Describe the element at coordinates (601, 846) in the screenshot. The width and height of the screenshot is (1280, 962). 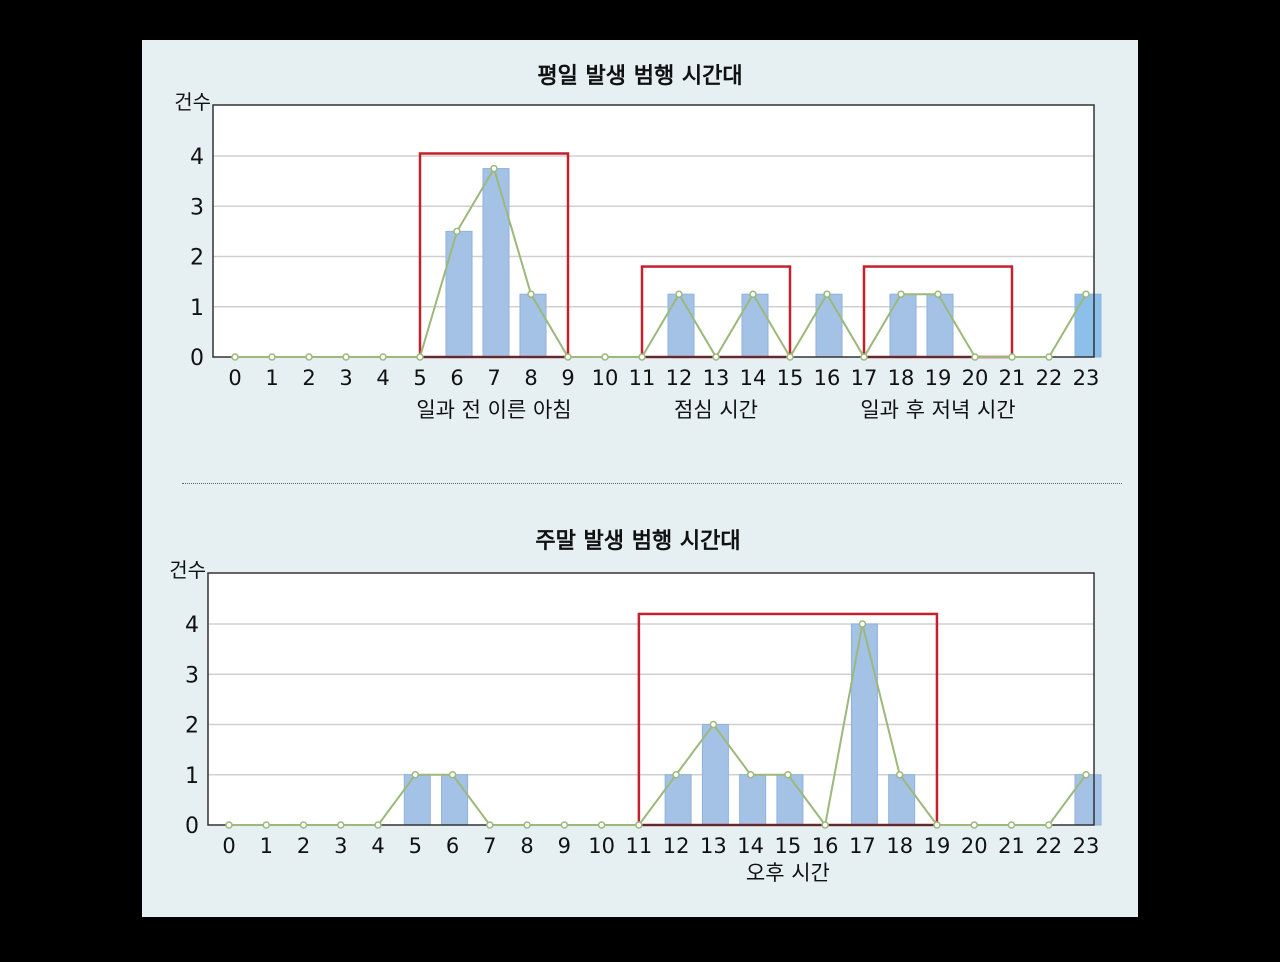
I see `x-tick-label: 10` at that location.